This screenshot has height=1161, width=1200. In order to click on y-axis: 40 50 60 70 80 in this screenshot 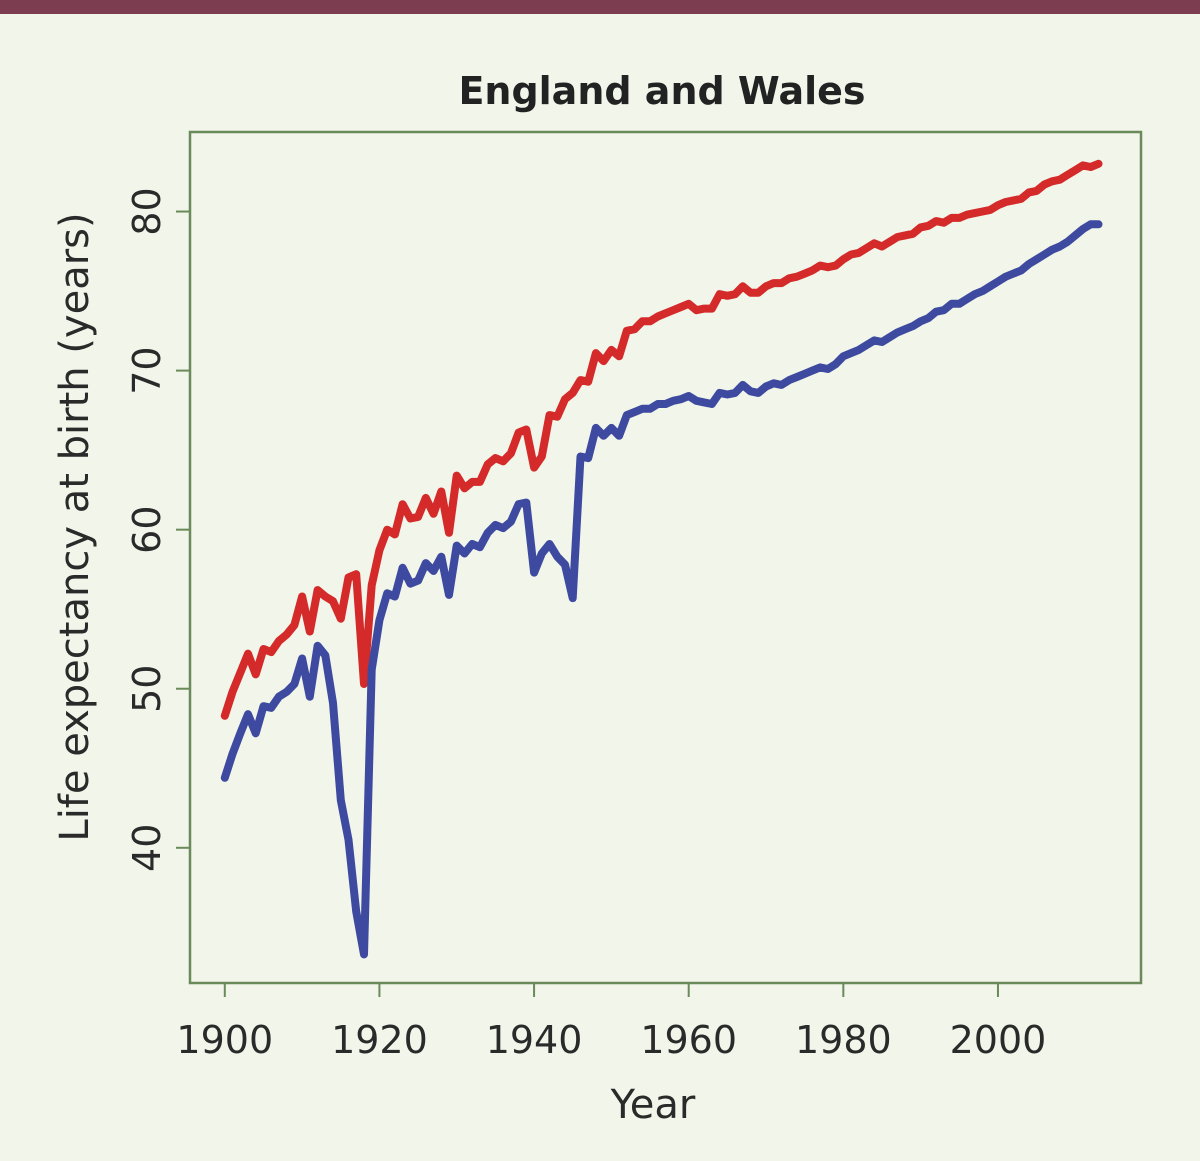, I will do `click(158, 529)`.